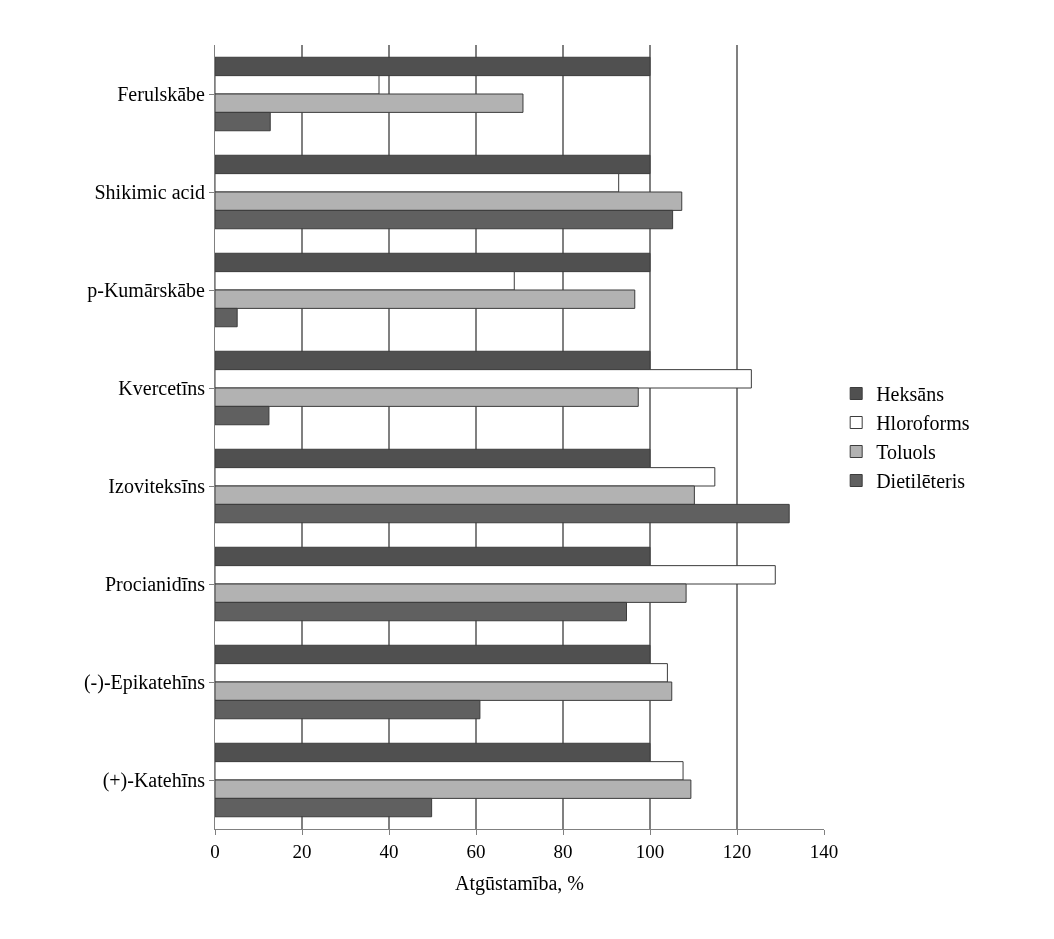  Describe the element at coordinates (737, 851) in the screenshot. I see `x-tick-label: 120` at that location.